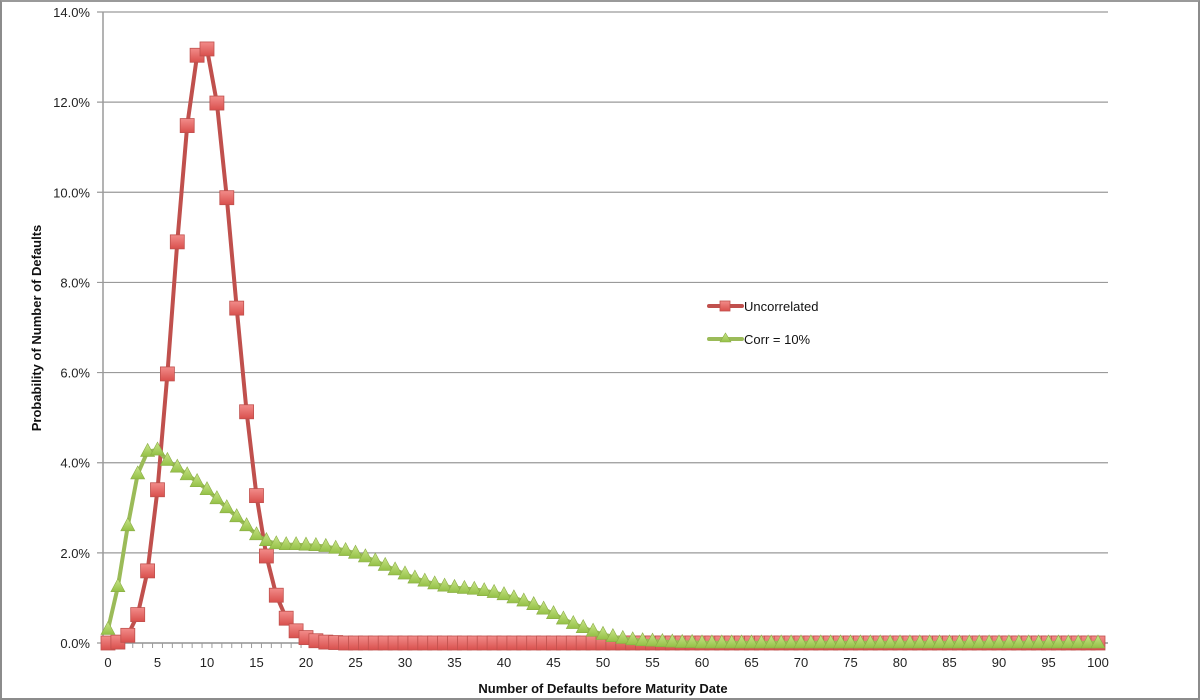 The width and height of the screenshot is (1200, 700). Describe the element at coordinates (999, 662) in the screenshot. I see `x-tick-label: 90` at that location.